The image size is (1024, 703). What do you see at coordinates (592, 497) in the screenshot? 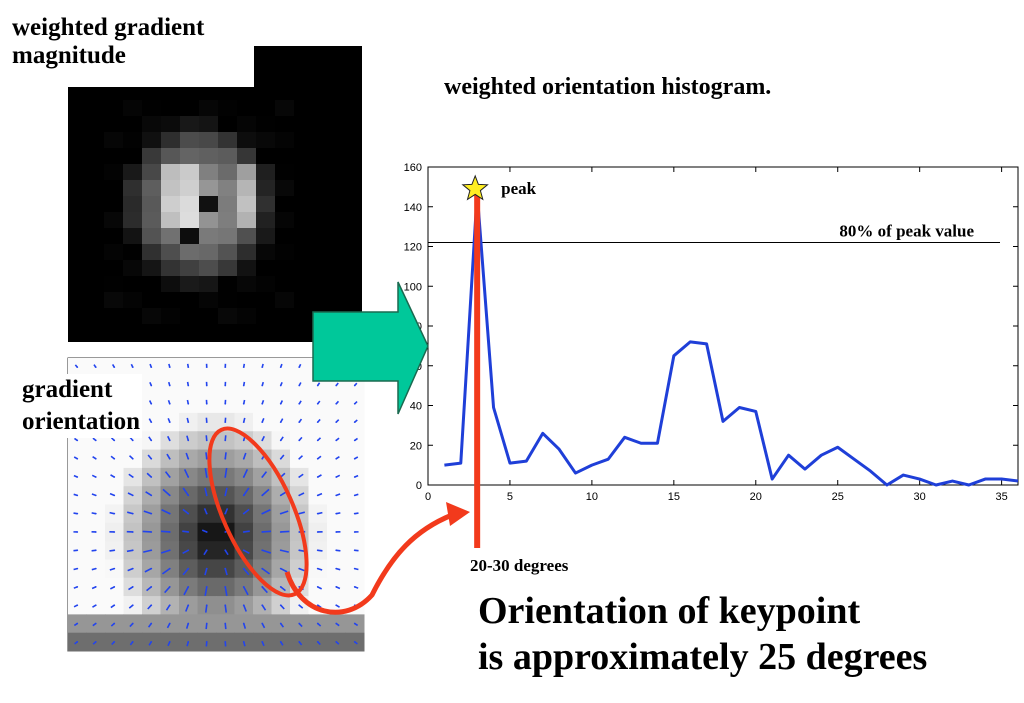
I see `x-tick-label: 10` at bounding box center [592, 497].